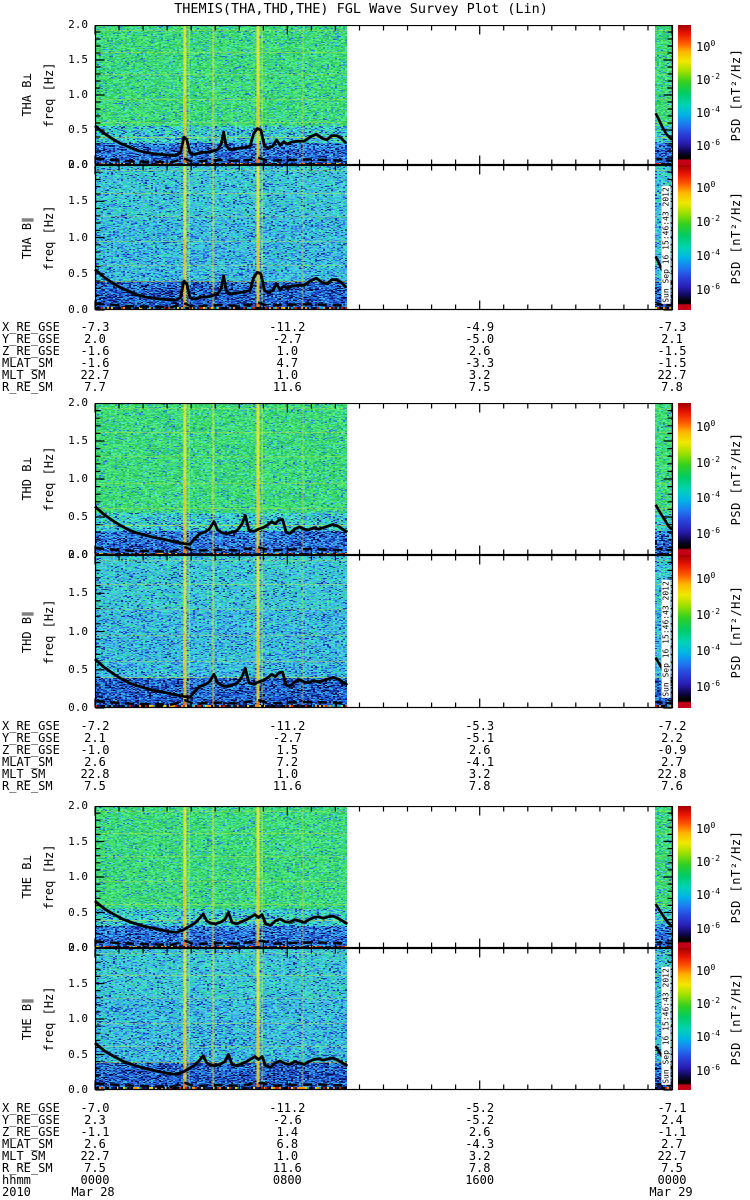  I want to click on the-bperp-ylabel: THE B⊥, so click(27, 877).